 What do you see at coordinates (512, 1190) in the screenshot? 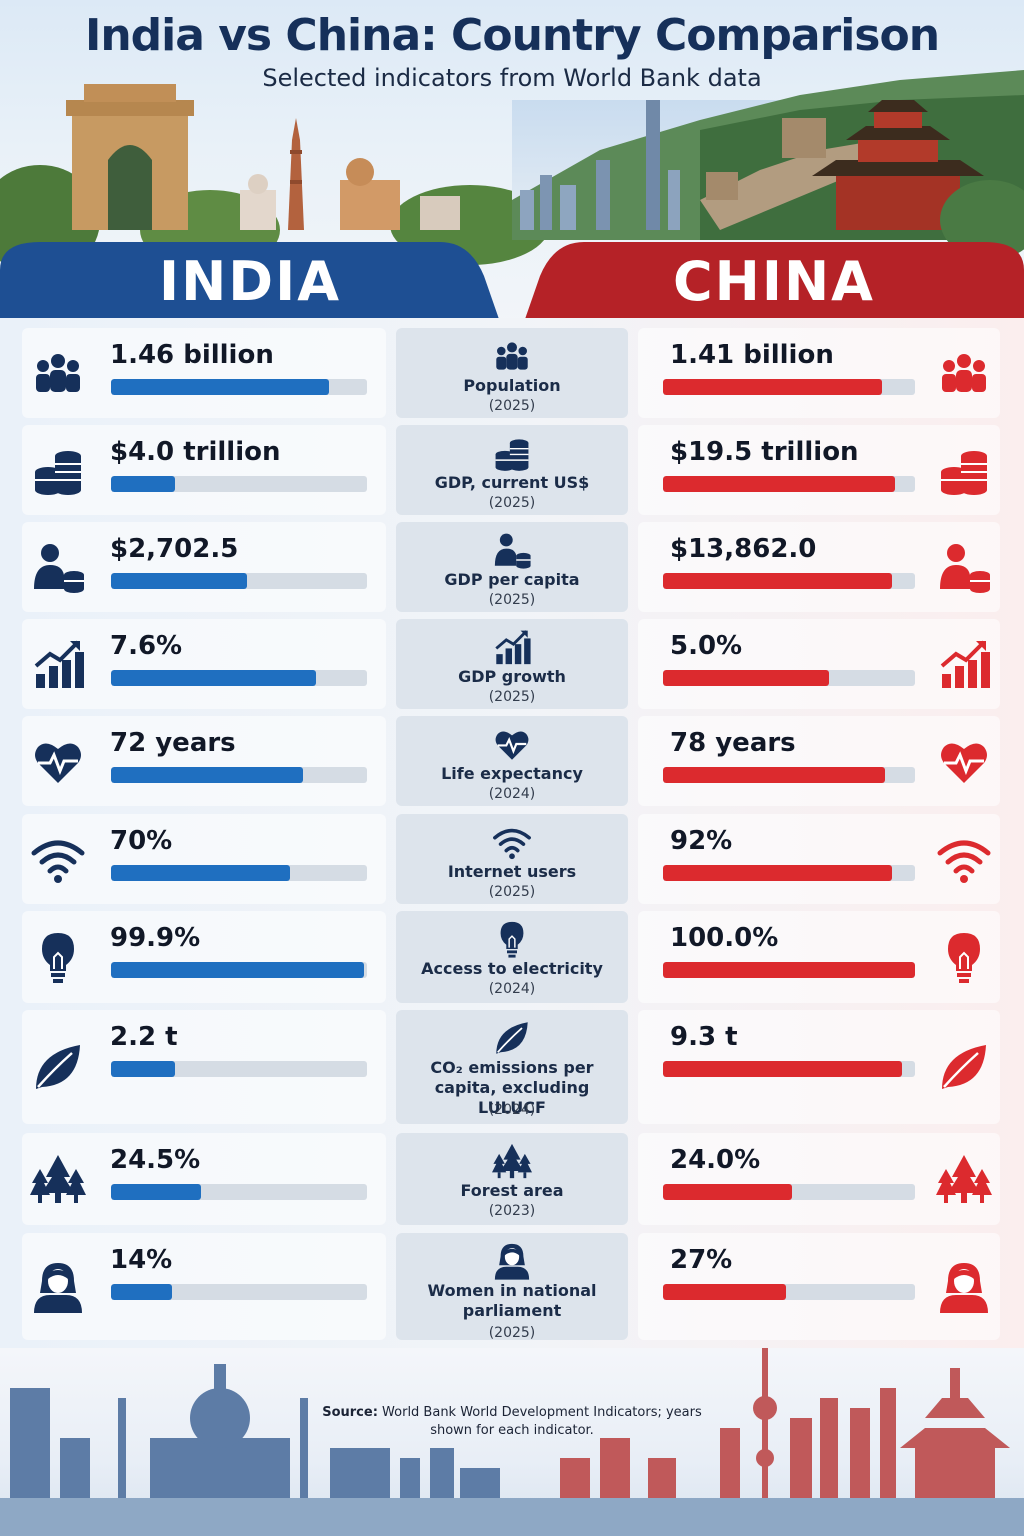
I see `indicator-name: Forest area` at bounding box center [512, 1190].